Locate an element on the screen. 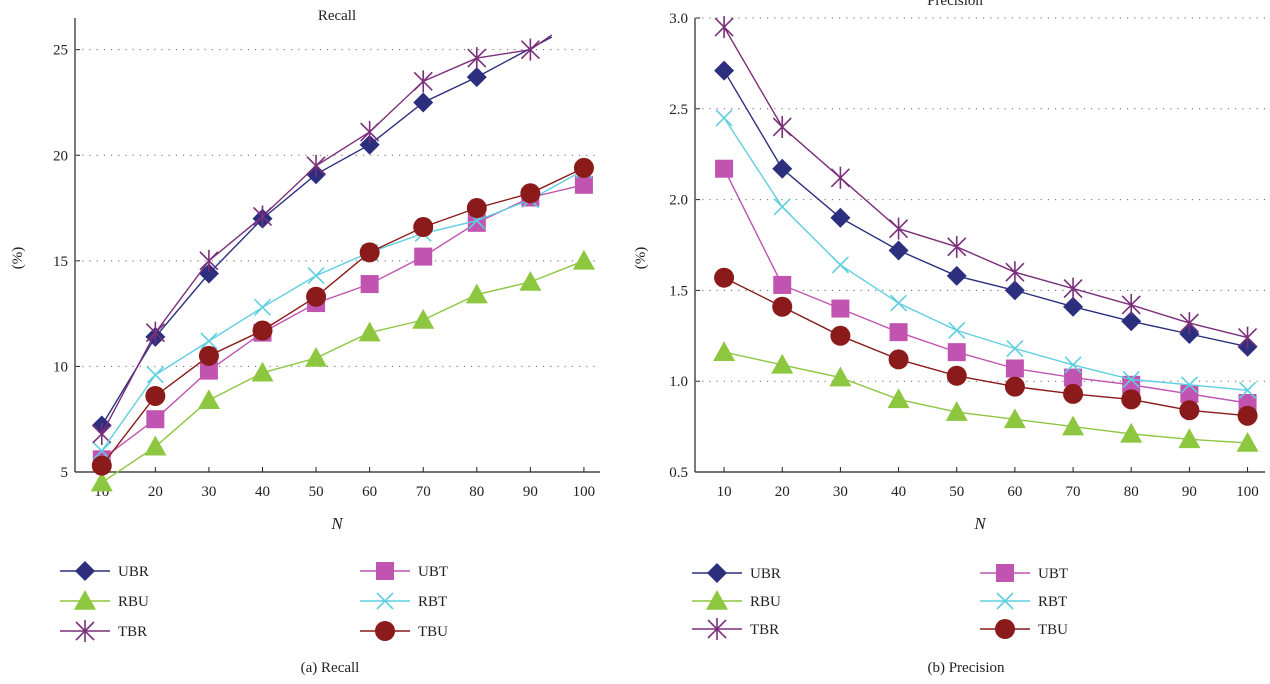  x-tick-label: 80 is located at coordinates (1131, 492).